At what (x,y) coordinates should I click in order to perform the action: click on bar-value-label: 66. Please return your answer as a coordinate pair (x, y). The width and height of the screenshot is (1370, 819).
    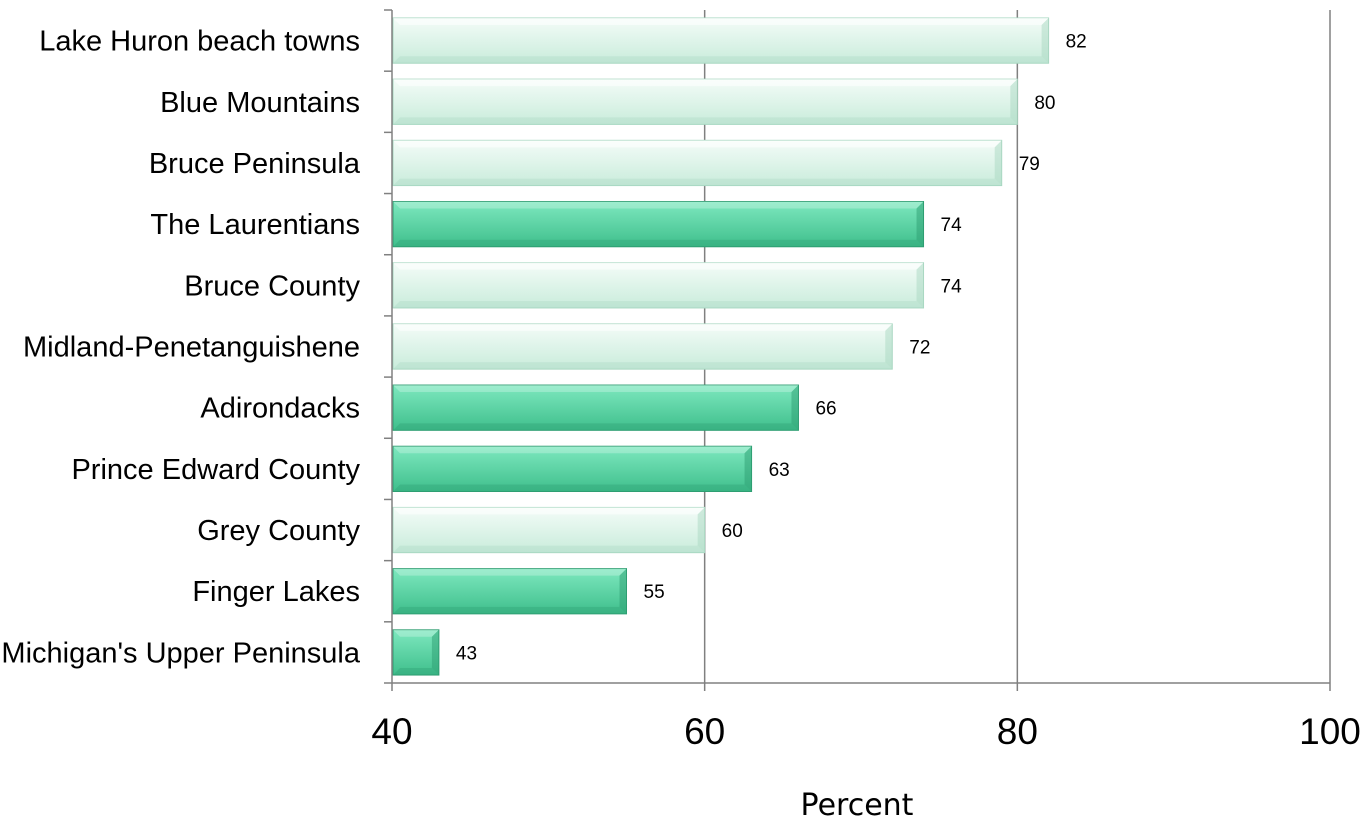
    Looking at the image, I should click on (825, 409).